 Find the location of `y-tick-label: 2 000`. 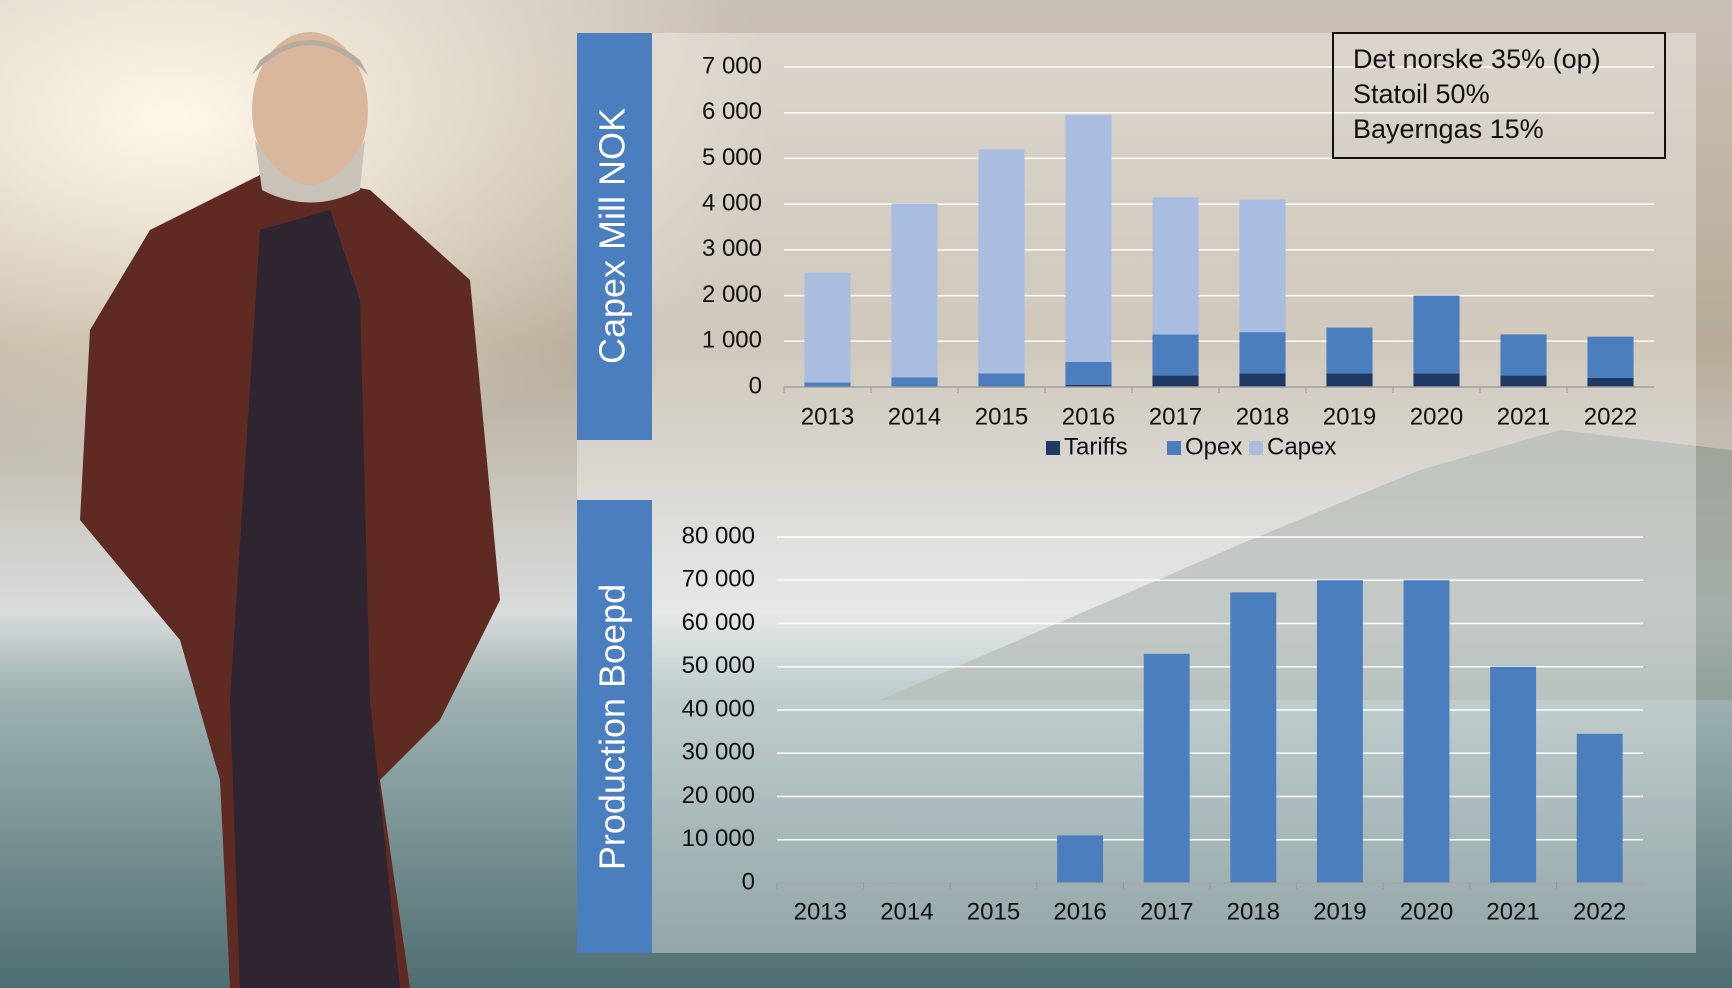

y-tick-label: 2 000 is located at coordinates (732, 294).